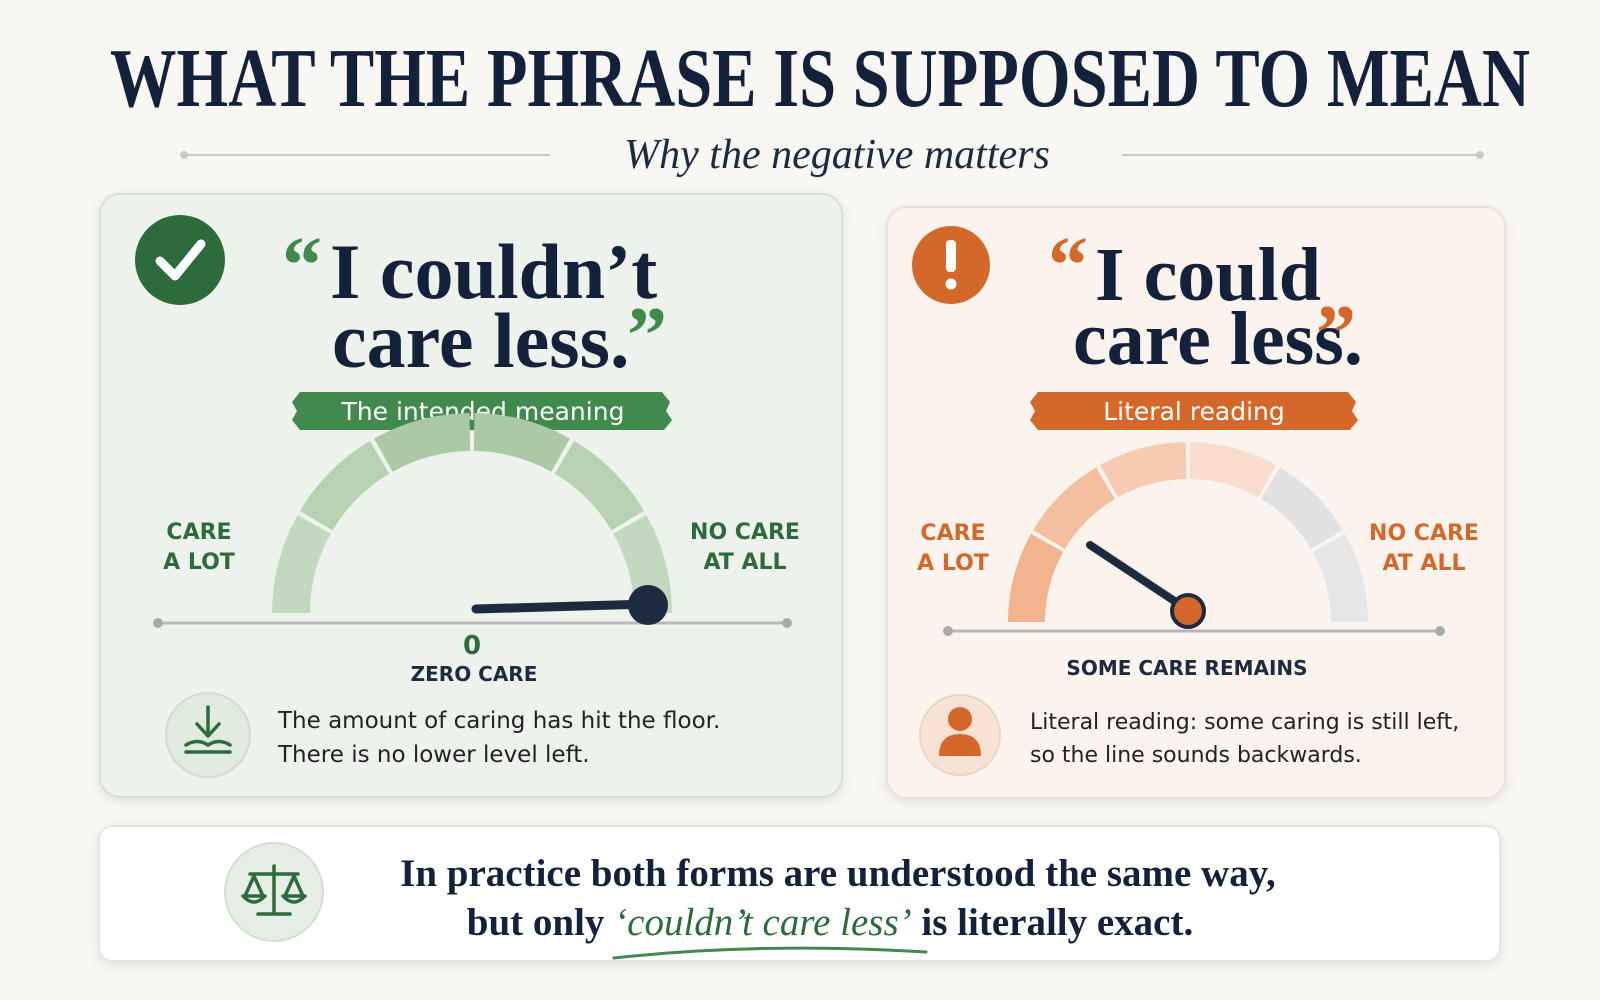 The height and width of the screenshot is (1000, 1600). I want to click on alert-bar, so click(951, 256).